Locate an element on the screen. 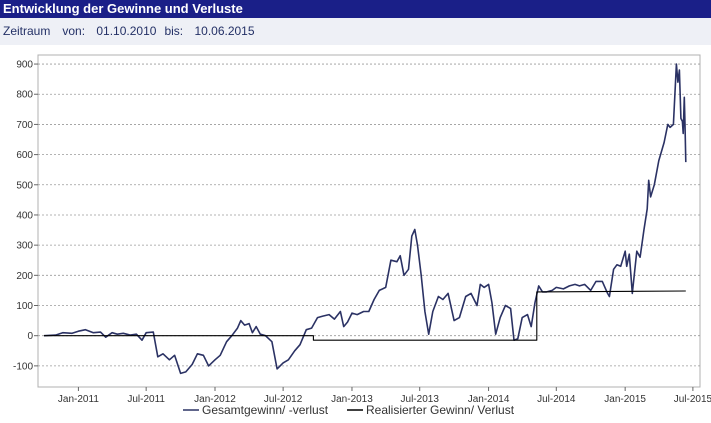 The height and width of the screenshot is (423, 711). y-tick-label: -100 is located at coordinates (23, 366).